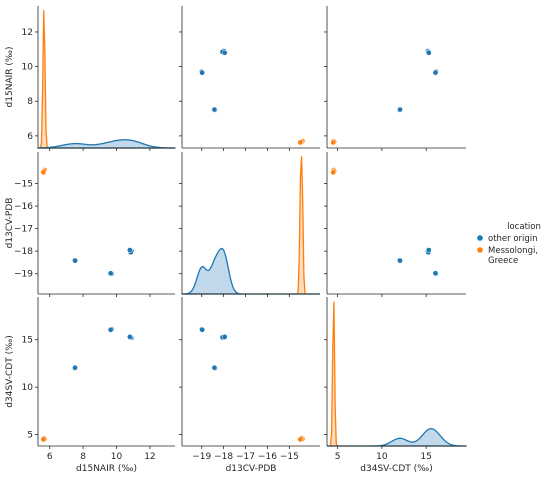 This screenshot has width=550, height=480. Describe the element at coordinates (27, 341) in the screenshot. I see `ytick-label-d34sv-cdt: 15` at that location.